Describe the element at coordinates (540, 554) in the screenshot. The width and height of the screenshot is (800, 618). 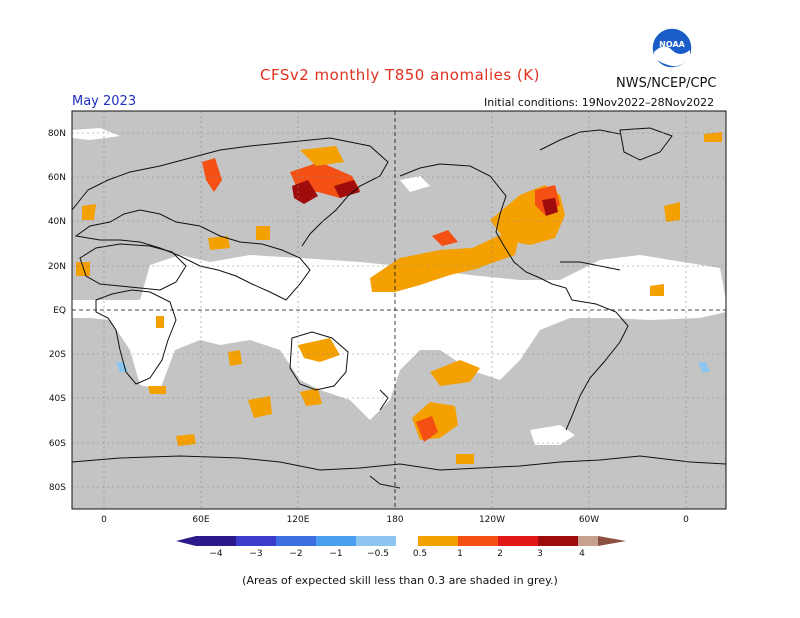
I see `colorbar-tick: 3` at that location.